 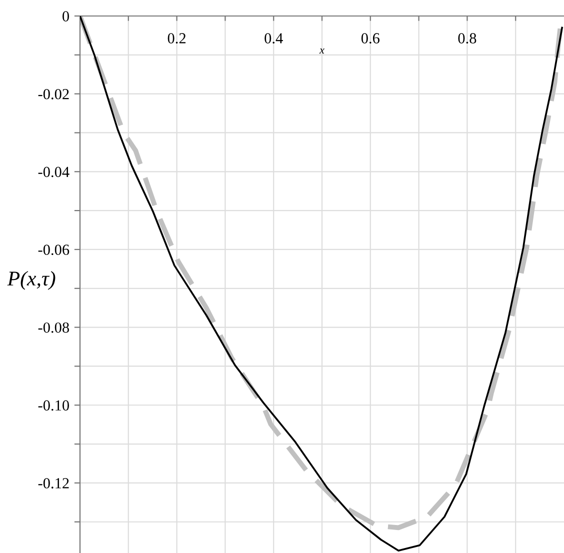 What do you see at coordinates (53, 405) in the screenshot?
I see `y-tick-label: -0.10` at bounding box center [53, 405].